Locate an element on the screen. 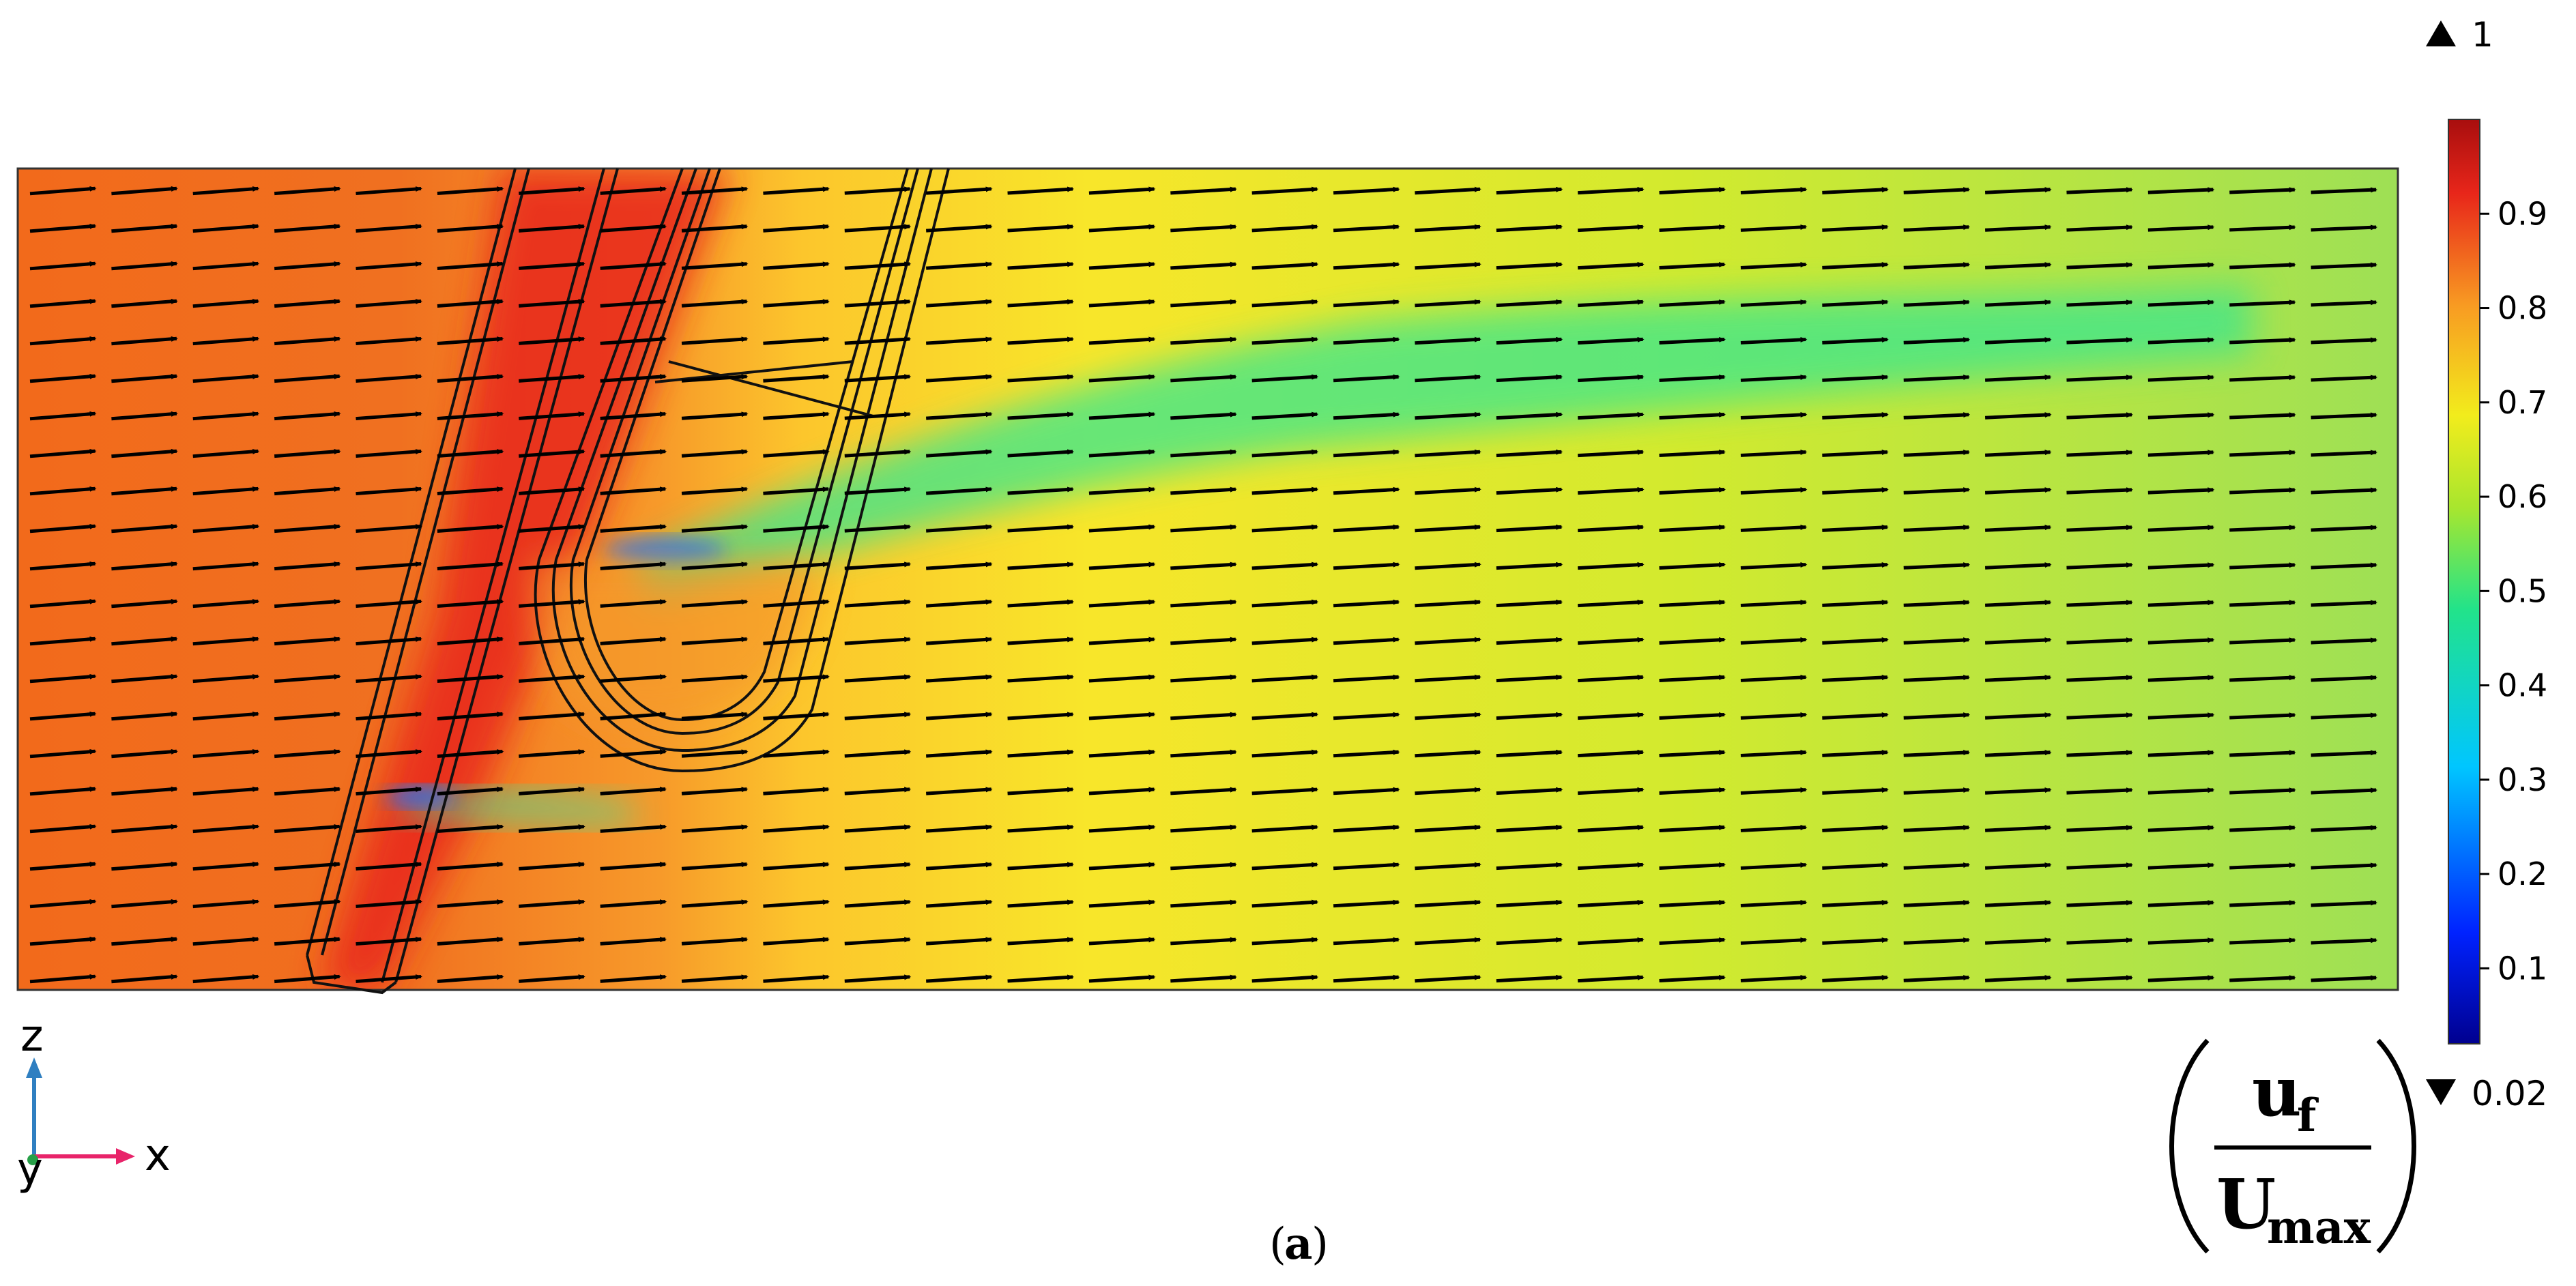  x-axis-label: x is located at coordinates (158, 1155).